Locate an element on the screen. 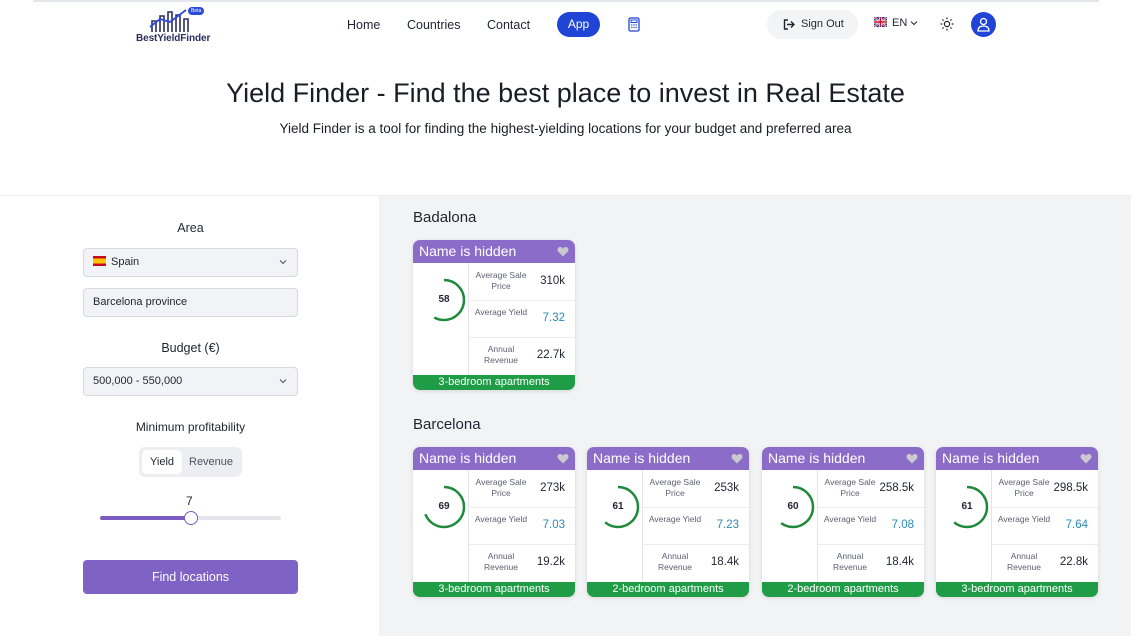 Image resolution: width=1131 pixels, height=636 pixels. revenue-value: 22.8k is located at coordinates (1073, 562).